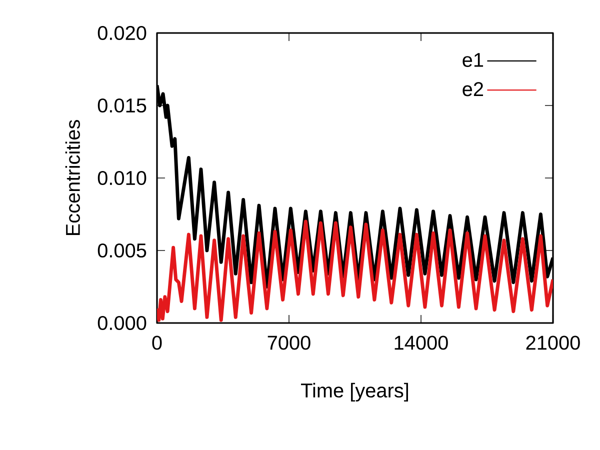 This screenshot has height=450, width=600. I want to click on x-tick-label: 7000, so click(289, 343).